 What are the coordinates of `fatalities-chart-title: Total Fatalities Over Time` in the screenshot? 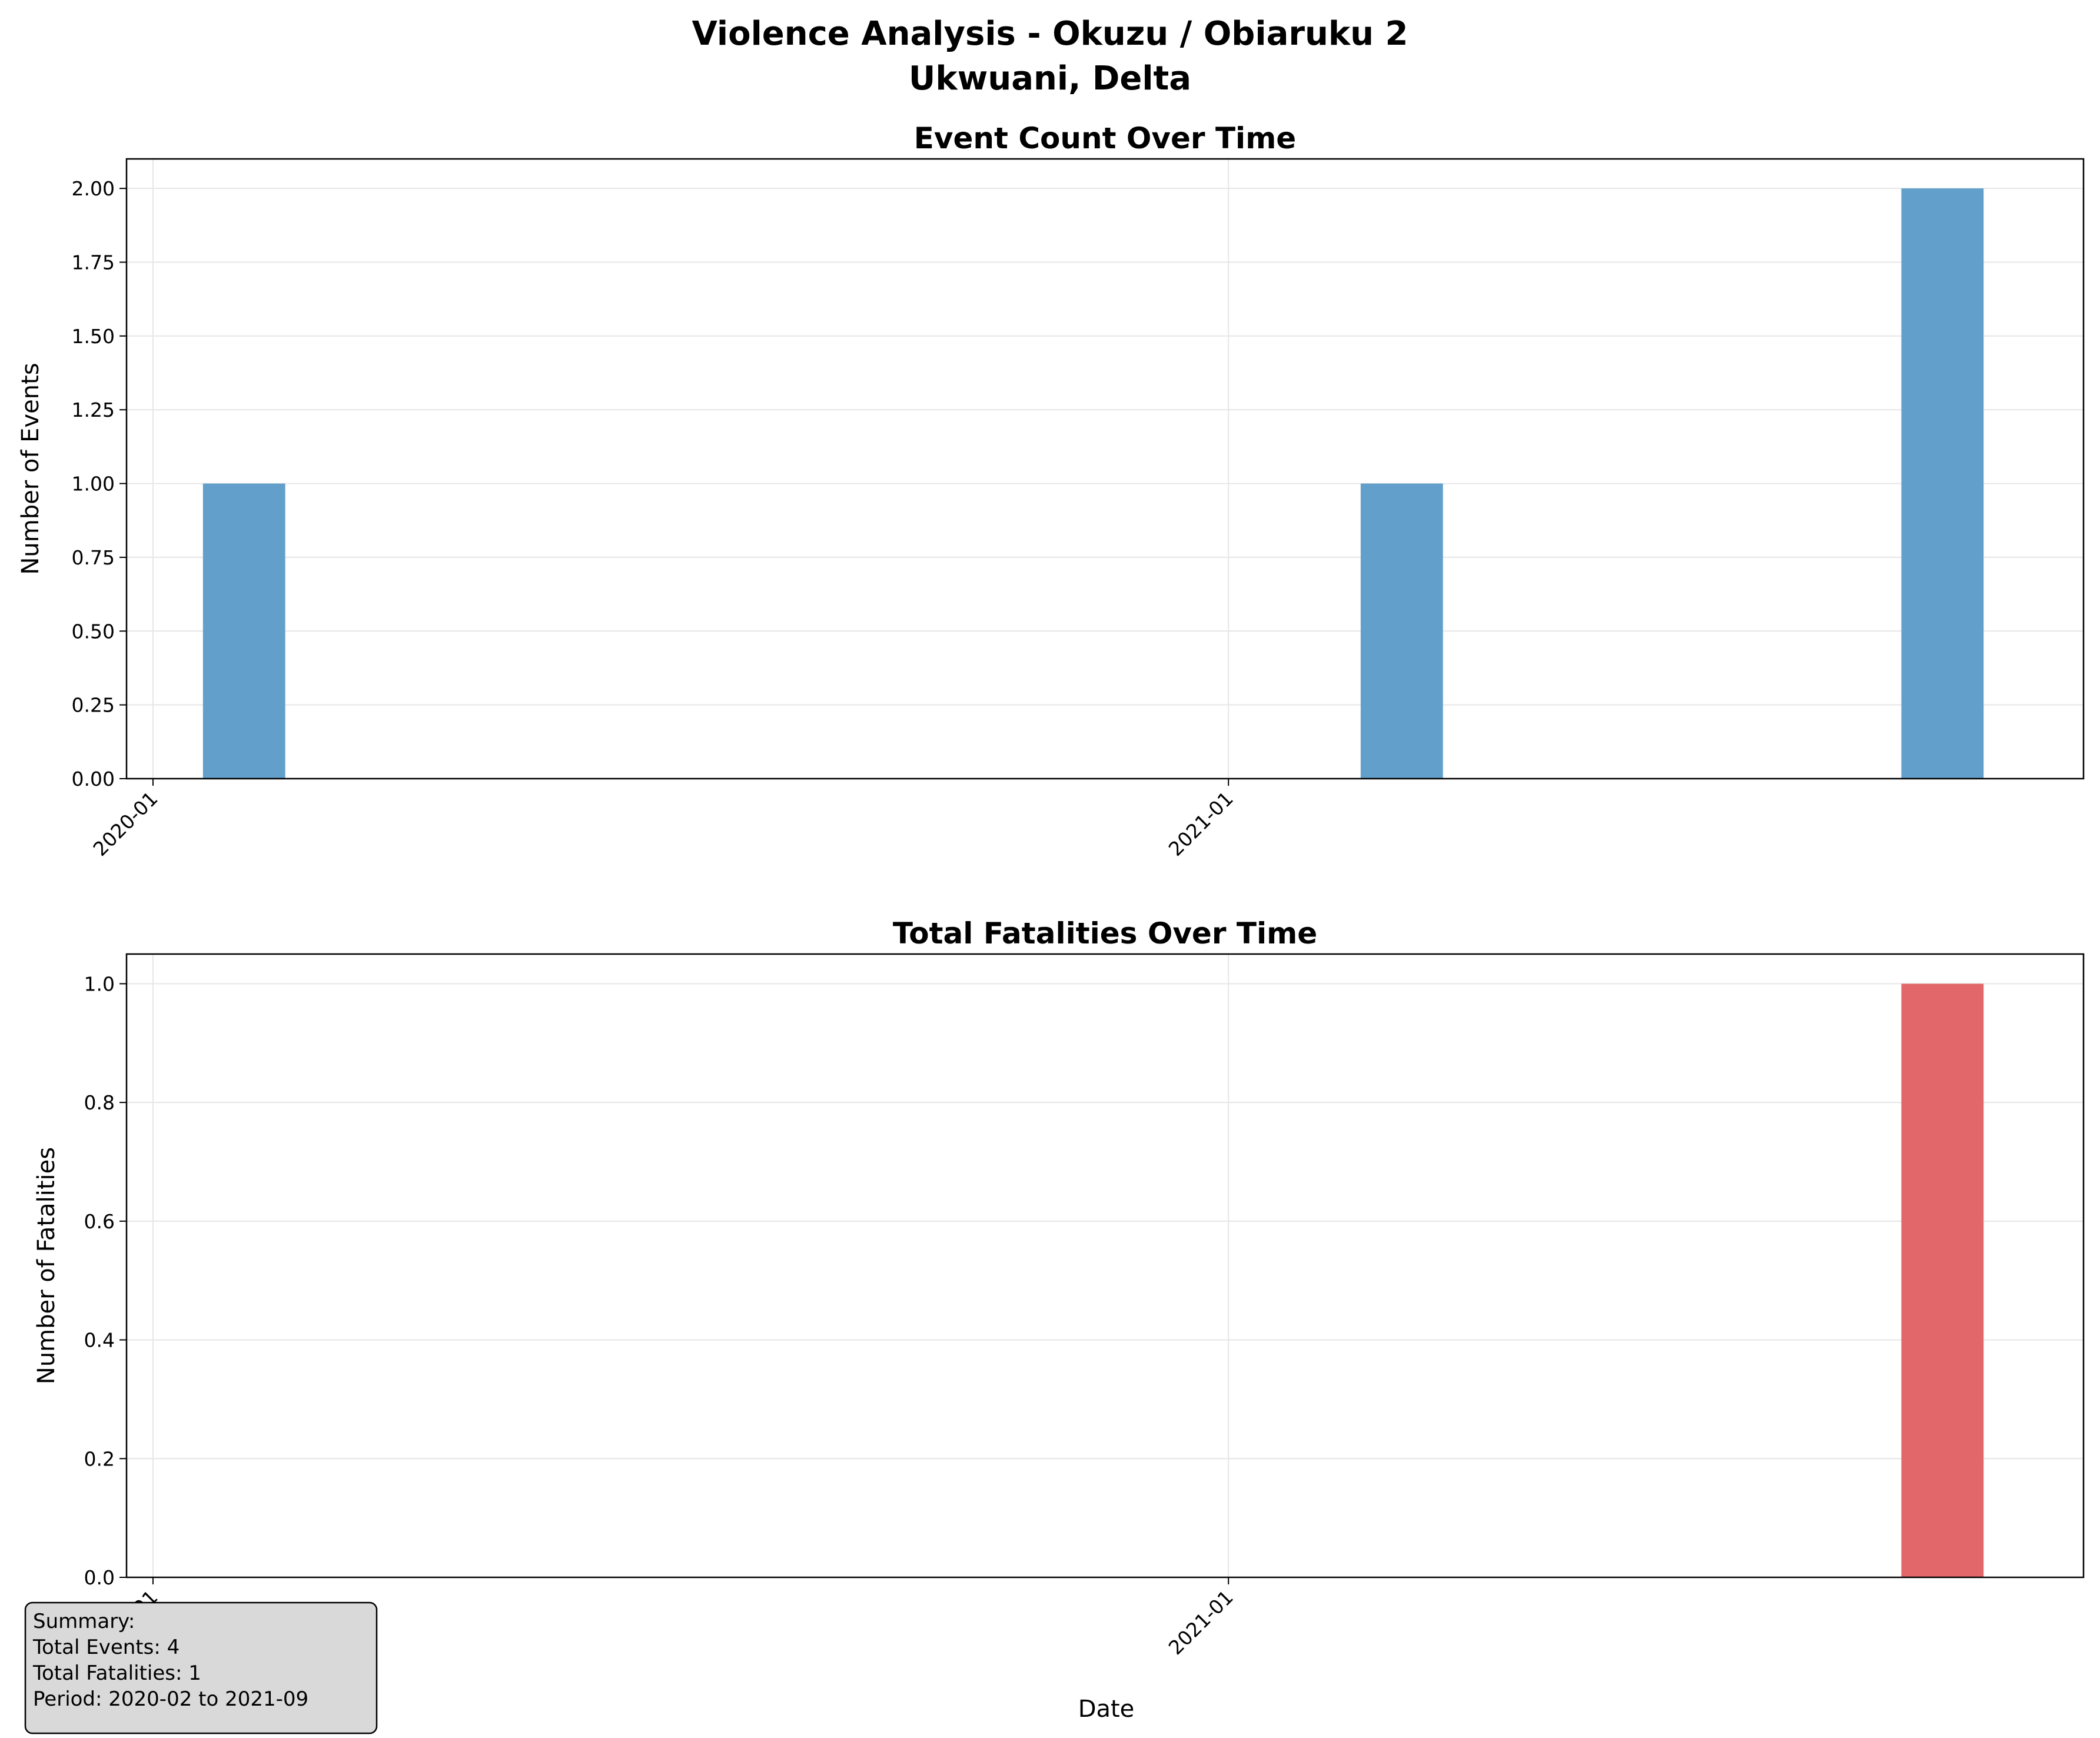 It's located at (1105, 933).